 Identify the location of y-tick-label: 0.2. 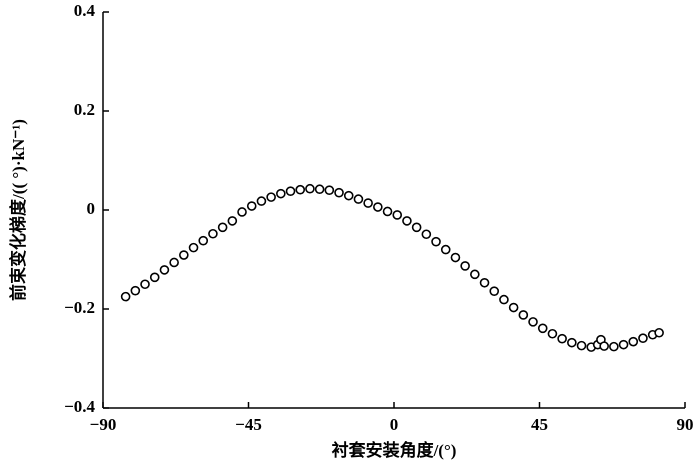
(84, 109).